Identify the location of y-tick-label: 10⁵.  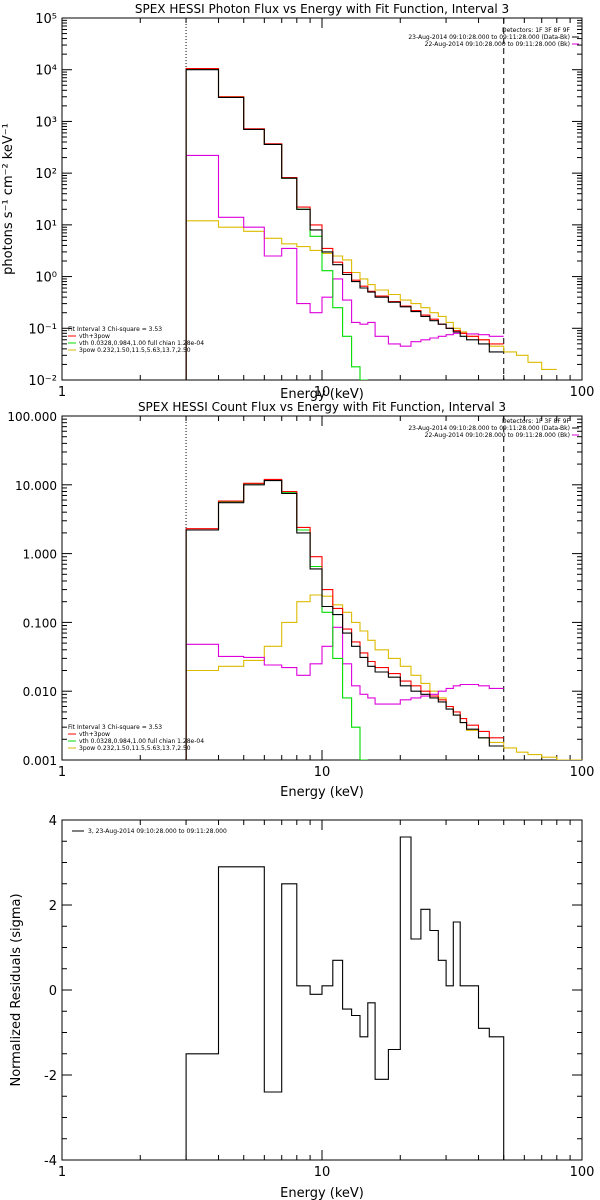
(46, 19).